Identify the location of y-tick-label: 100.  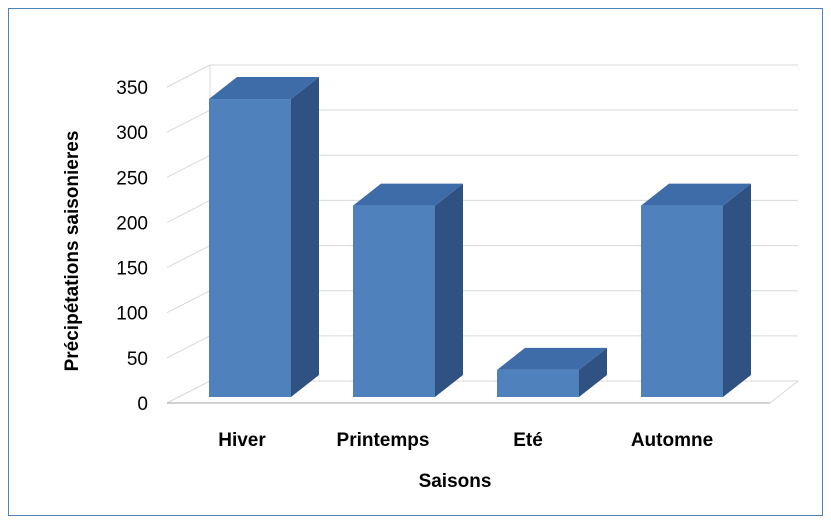
(132, 314).